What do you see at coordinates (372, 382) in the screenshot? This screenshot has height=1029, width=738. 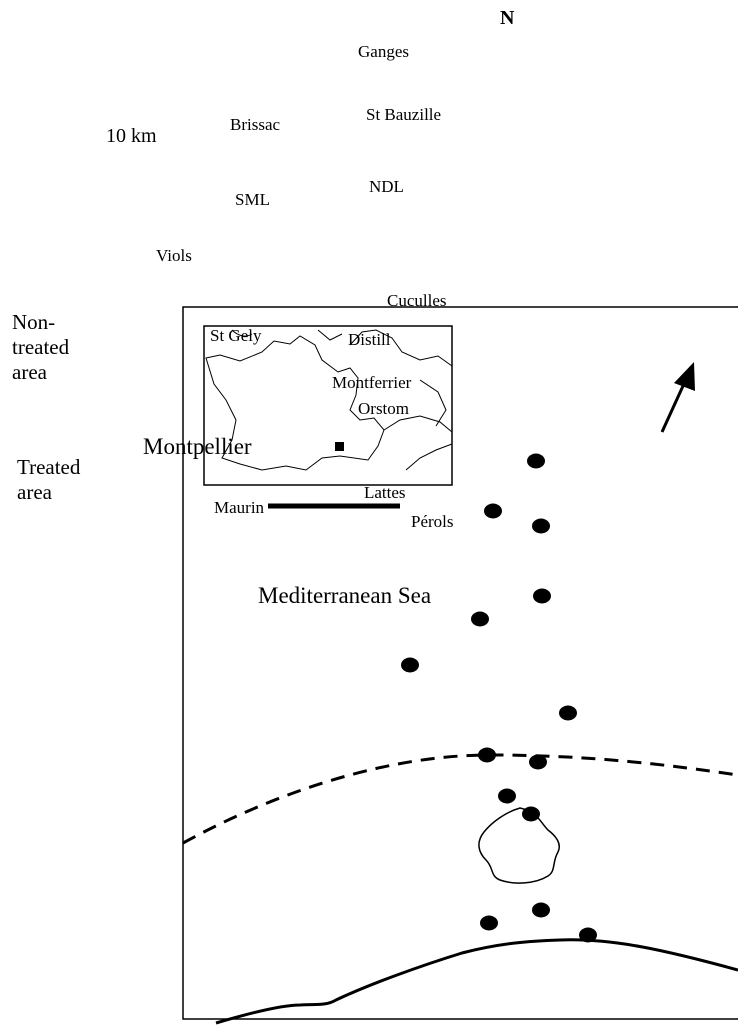 I see `place-montferrier: Montferrier` at bounding box center [372, 382].